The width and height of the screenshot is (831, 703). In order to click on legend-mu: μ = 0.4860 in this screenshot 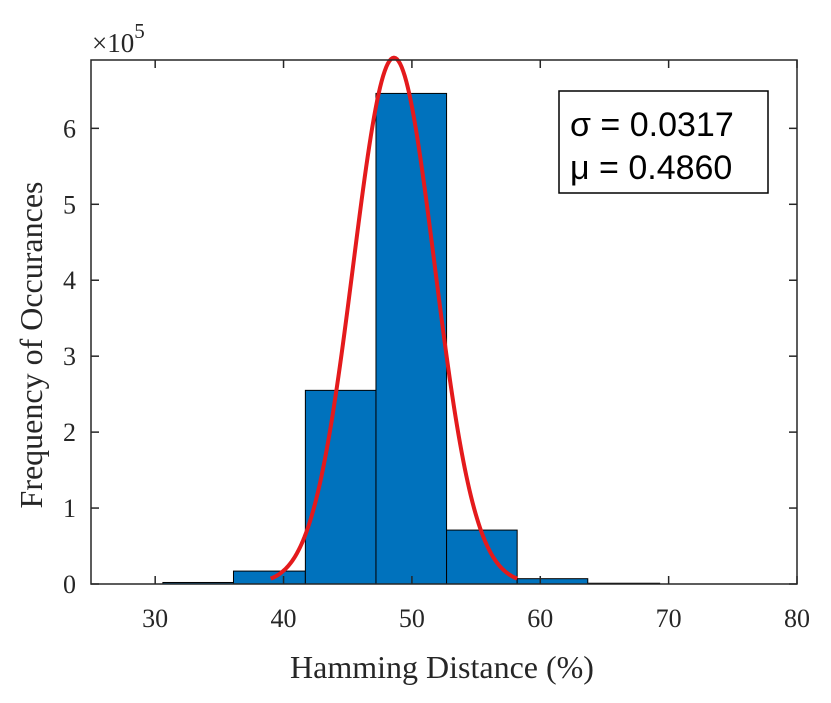, I will do `click(651, 168)`.